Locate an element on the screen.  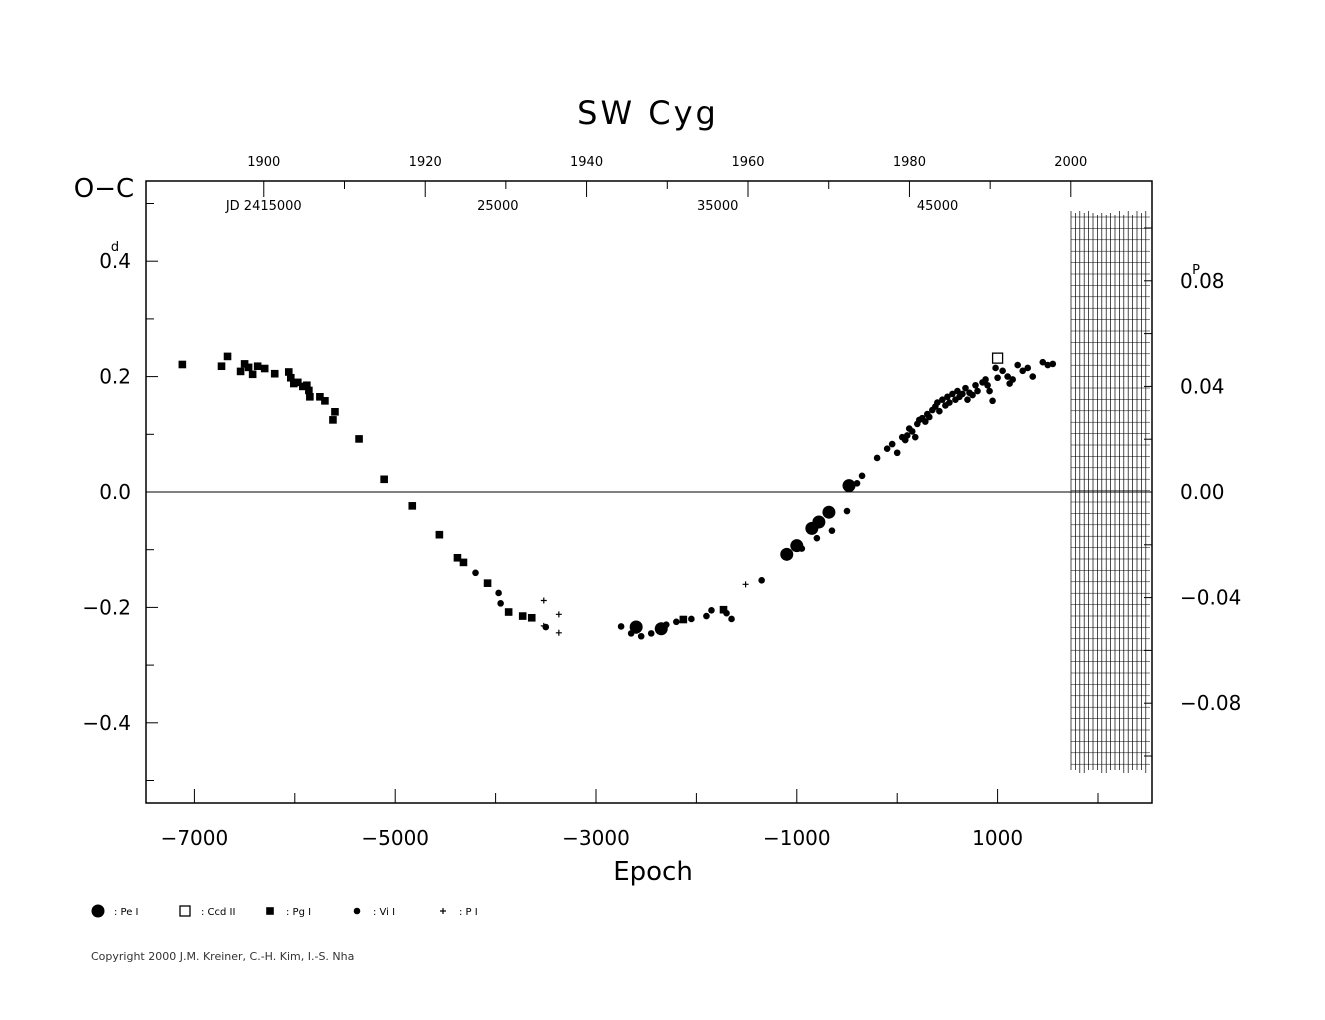
legend-label: : Vi I is located at coordinates (384, 912).